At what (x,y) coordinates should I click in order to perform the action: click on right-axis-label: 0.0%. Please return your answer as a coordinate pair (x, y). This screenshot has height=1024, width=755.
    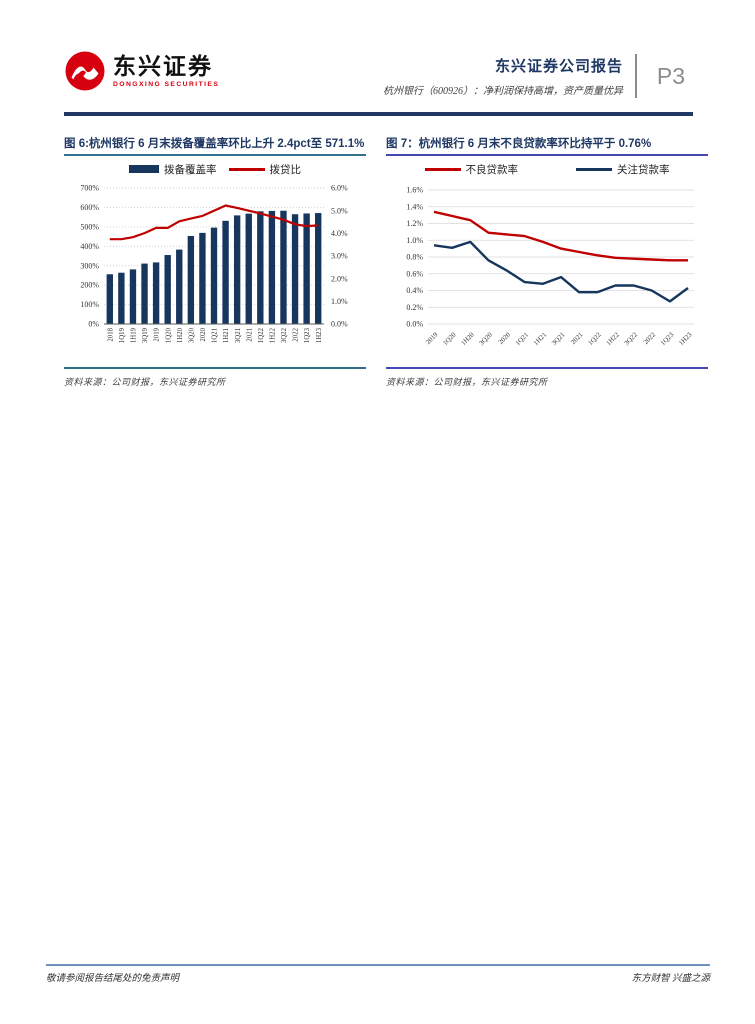
    Looking at the image, I should click on (339, 324).